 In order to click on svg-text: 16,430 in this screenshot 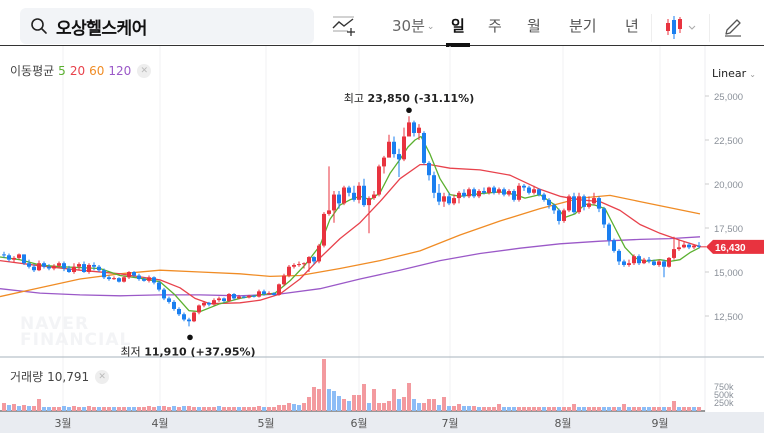, I will do `click(730, 248)`.